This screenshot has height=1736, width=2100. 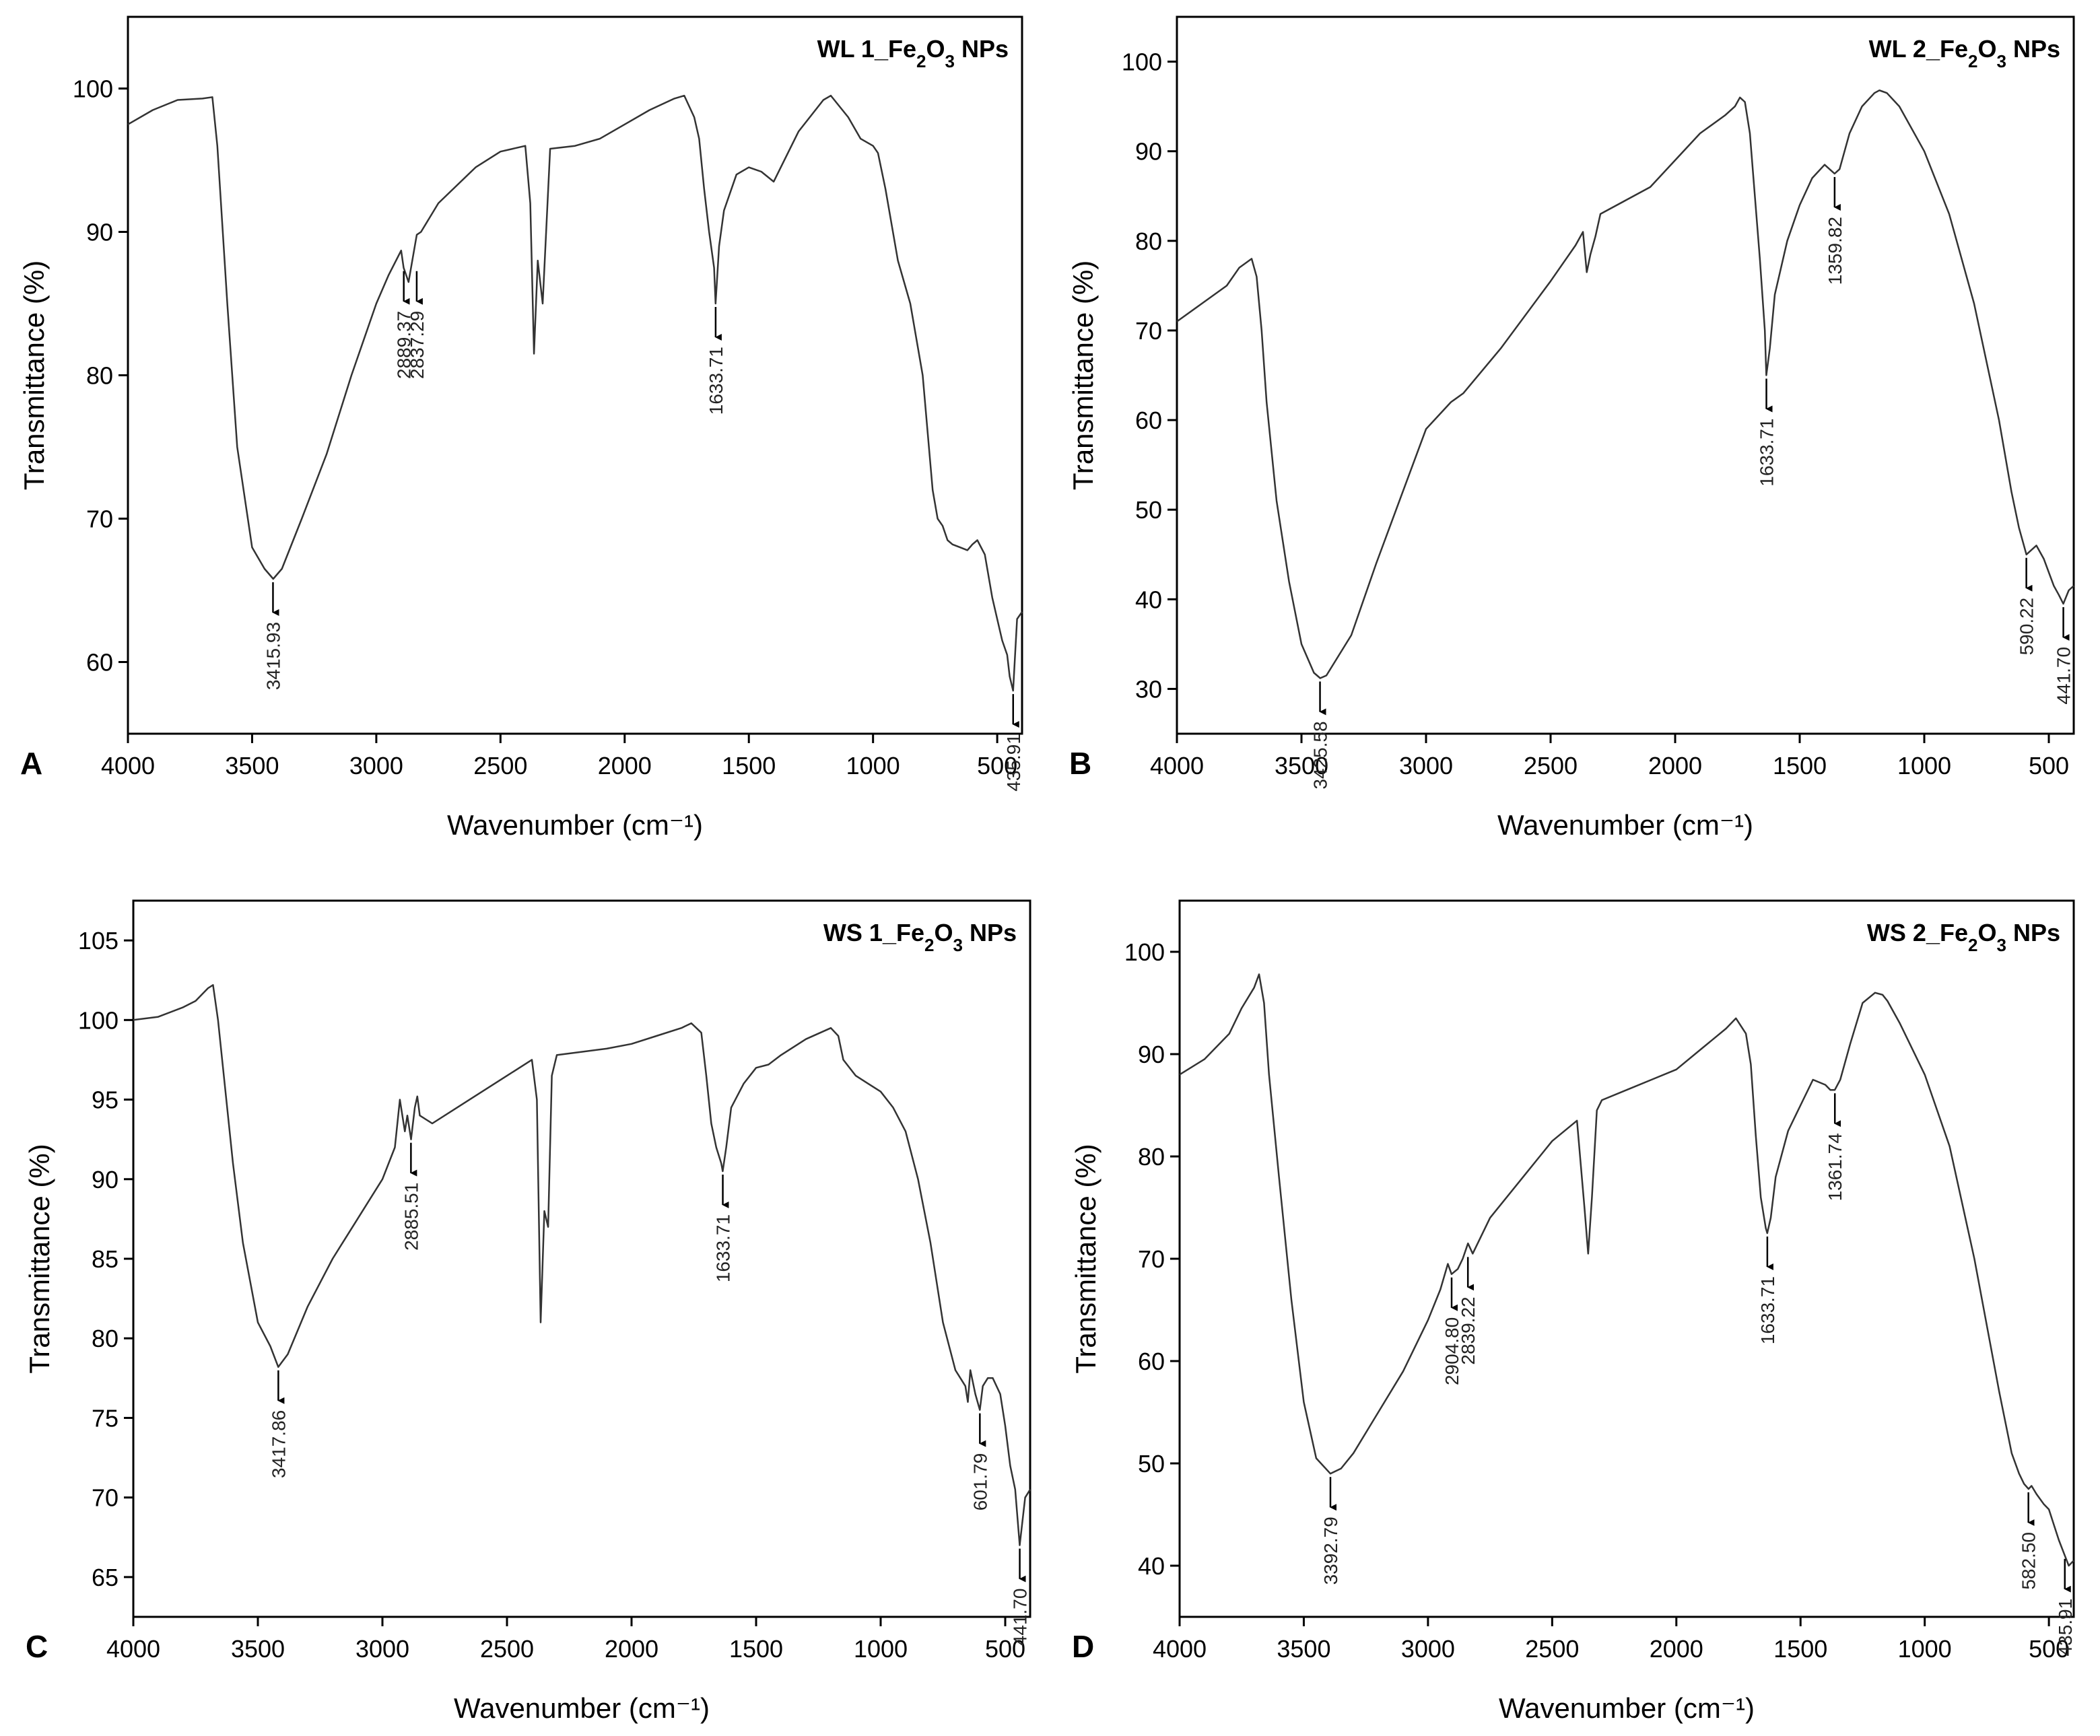 I want to click on y-tick-label: 65, so click(x=105, y=1577).